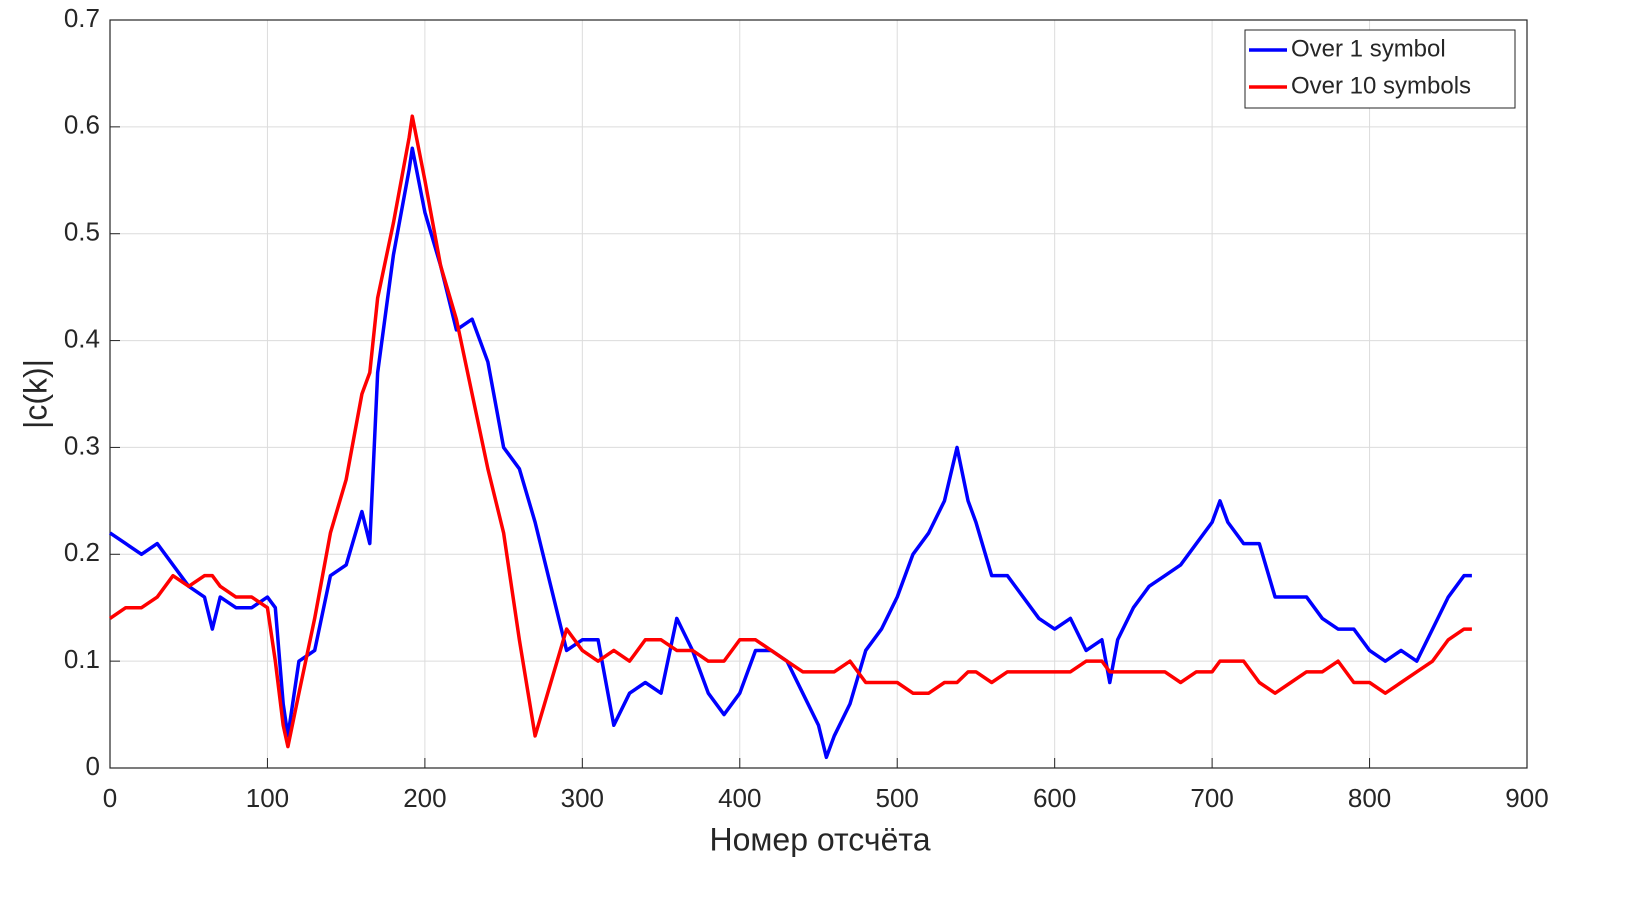 The width and height of the screenshot is (1644, 911). I want to click on y-tick-label: 0.7, so click(82, 18).